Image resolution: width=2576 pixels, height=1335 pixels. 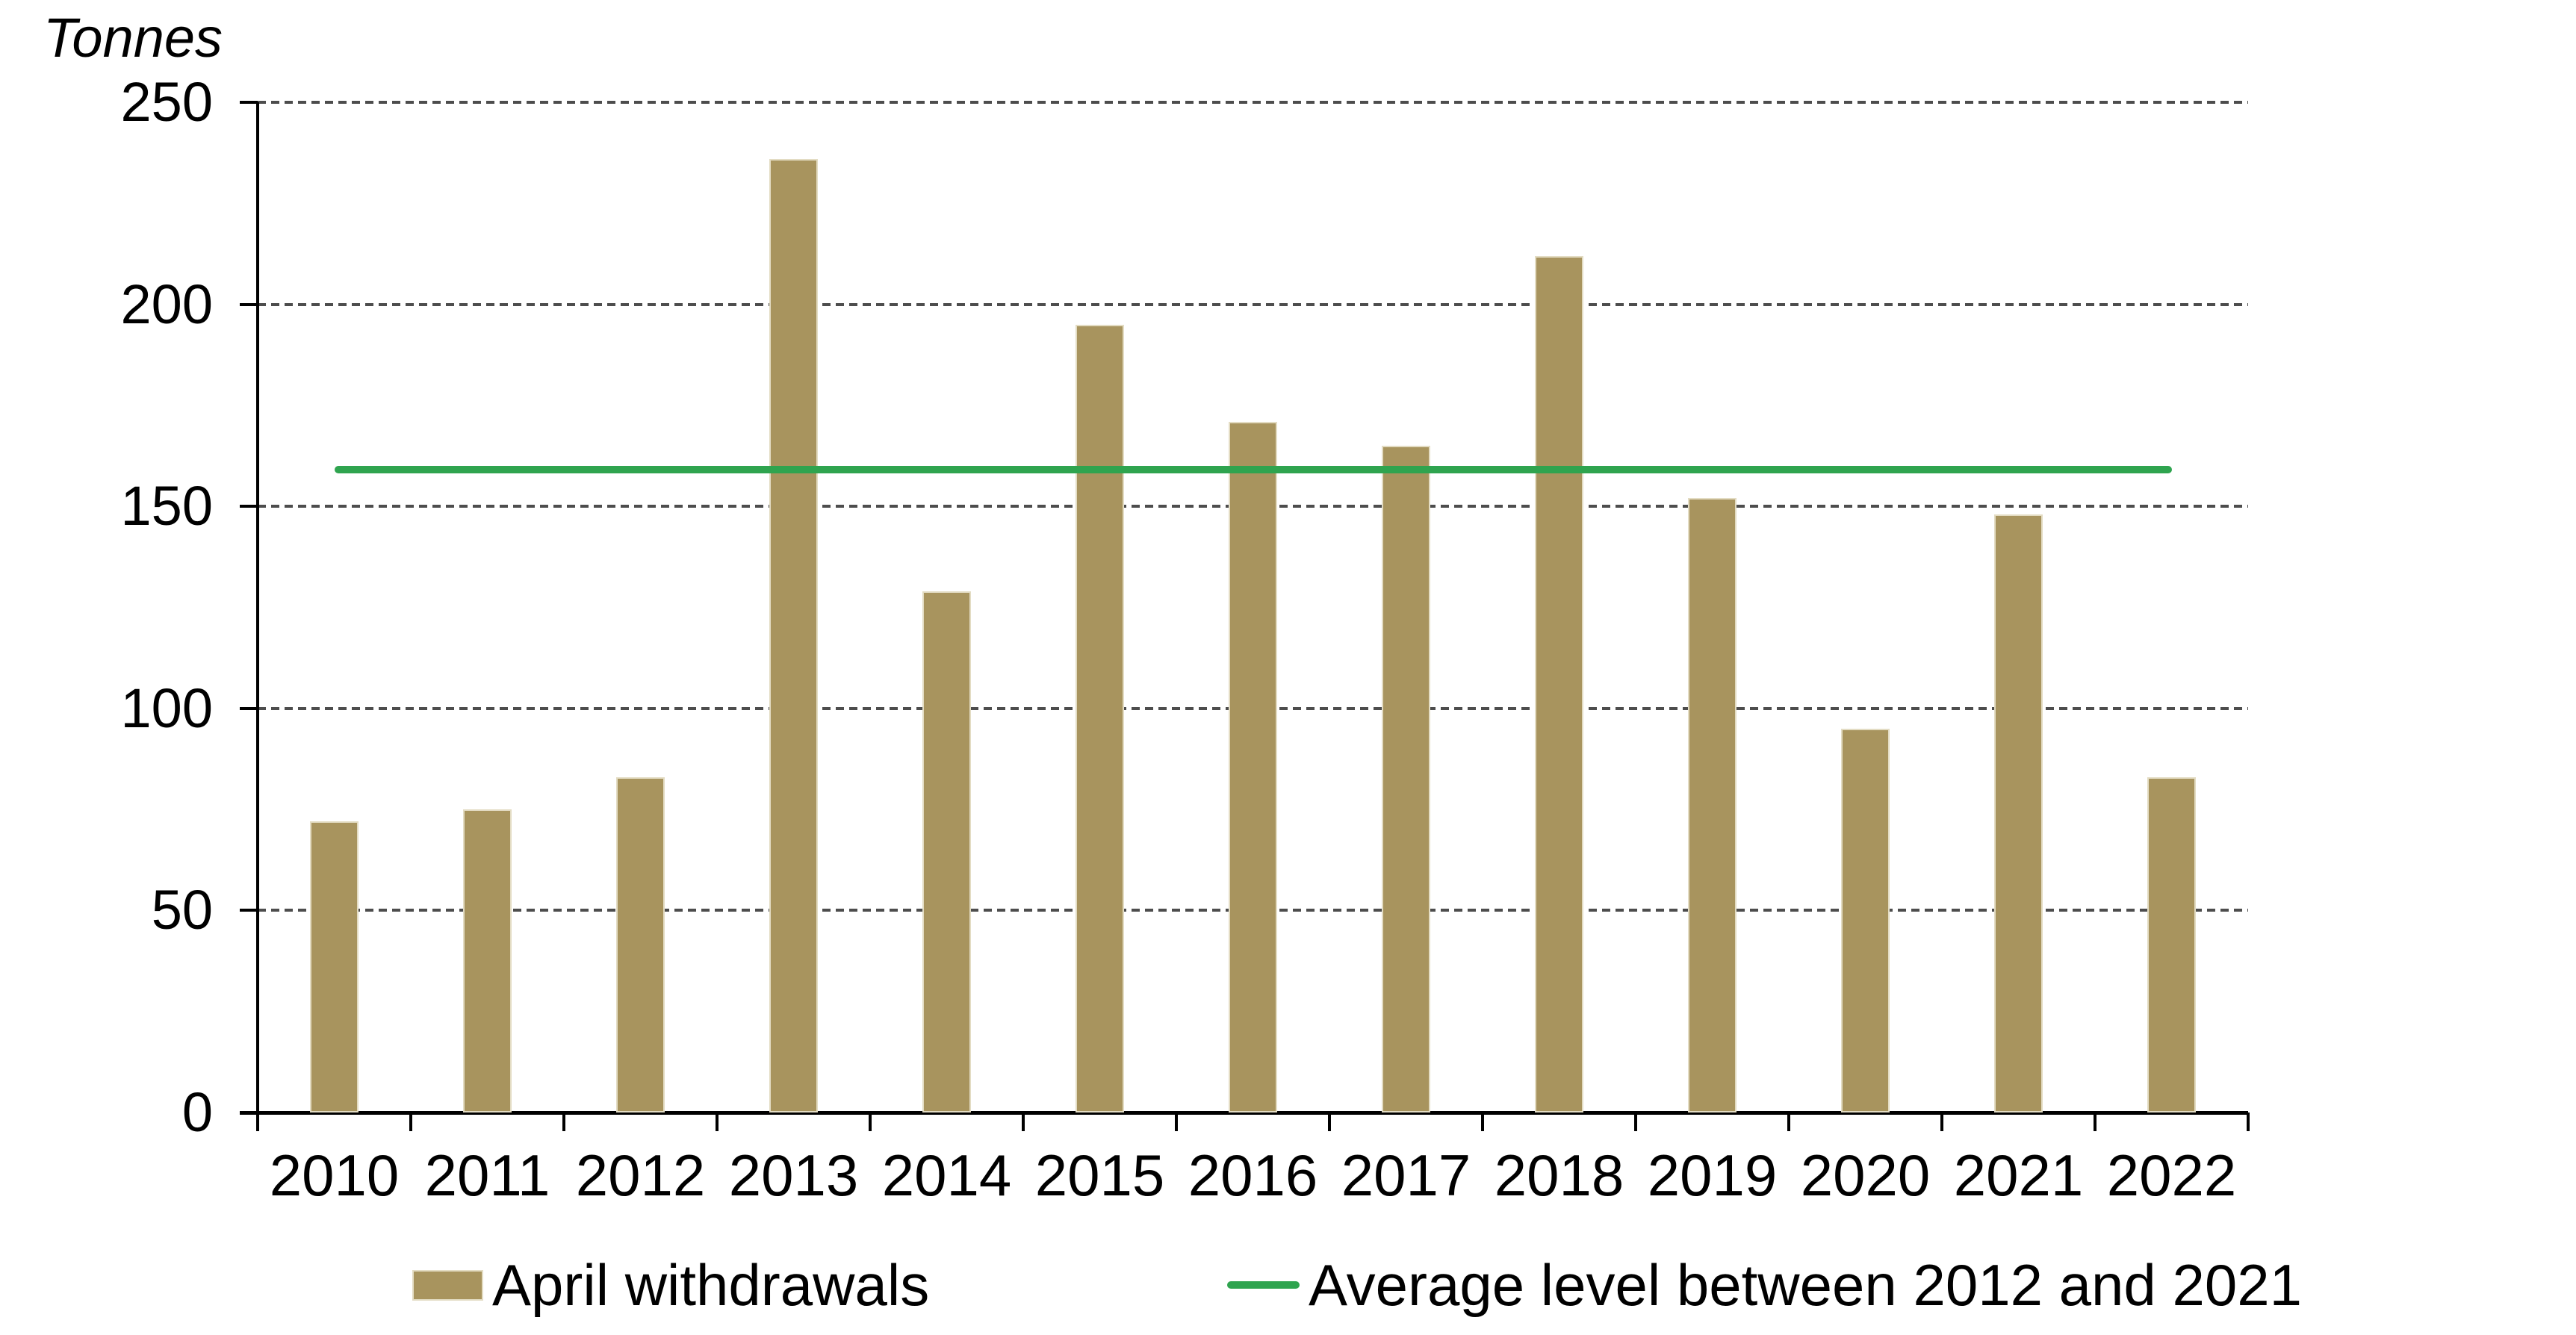 What do you see at coordinates (1866, 920) in the screenshot?
I see `bar-2020` at bounding box center [1866, 920].